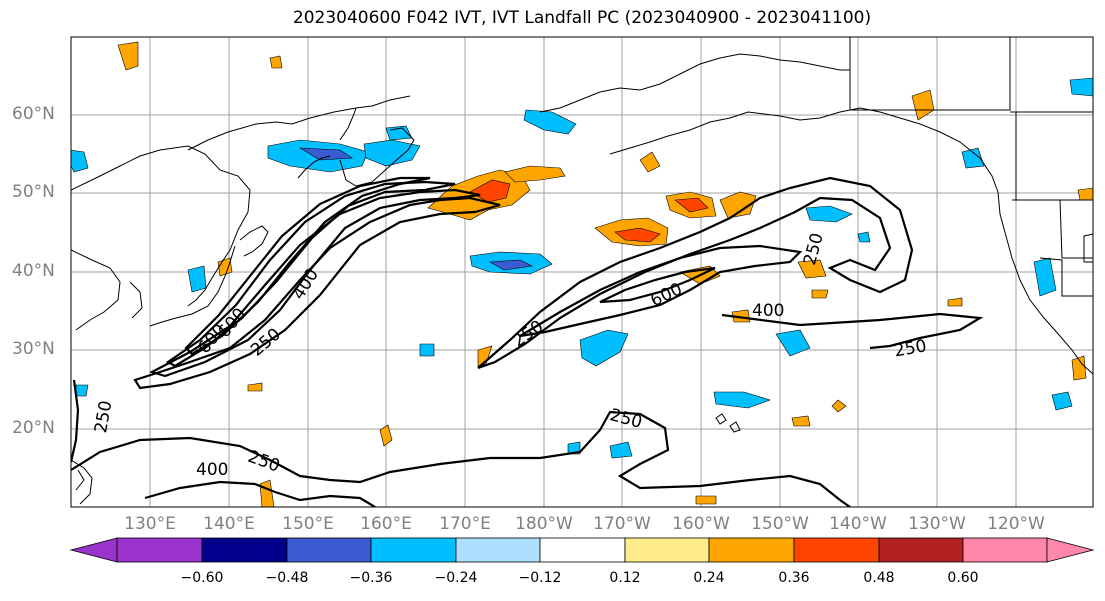  Describe the element at coordinates (386, 524) in the screenshot. I see `lon-label: 160°E` at that location.